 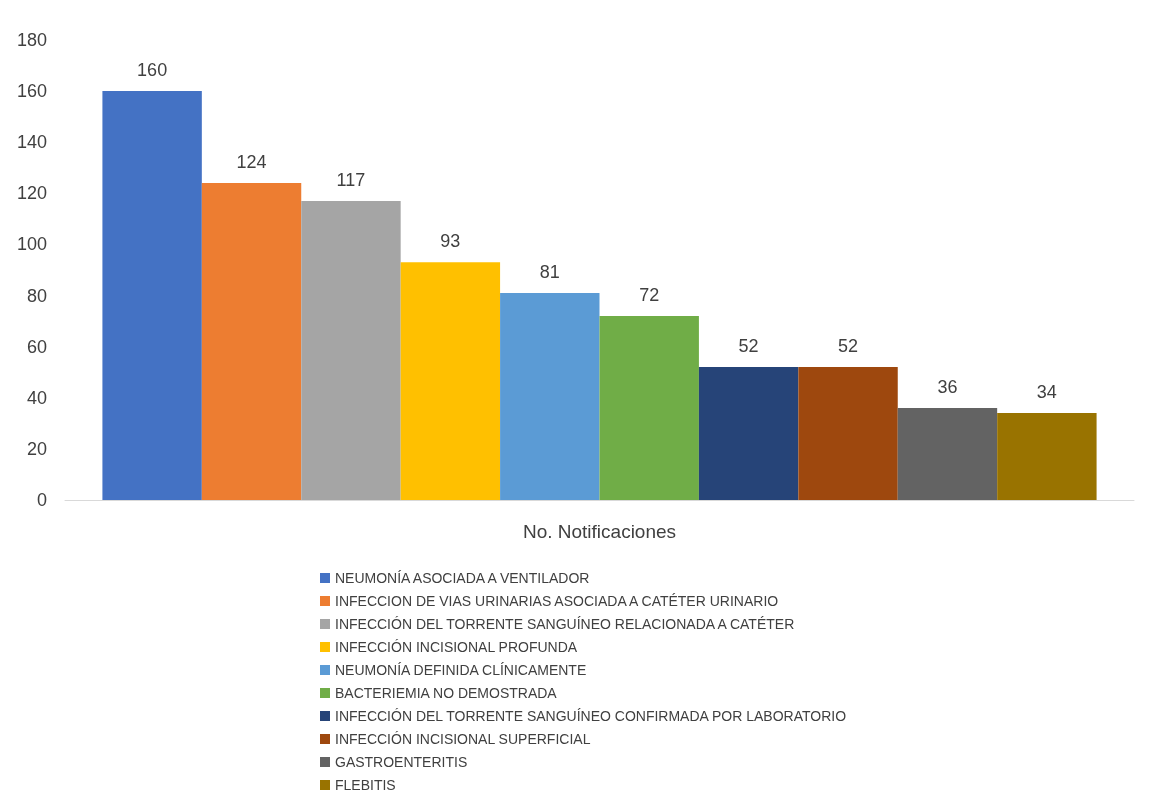 What do you see at coordinates (31, 40) in the screenshot?
I see `y-tick-label: 180` at bounding box center [31, 40].